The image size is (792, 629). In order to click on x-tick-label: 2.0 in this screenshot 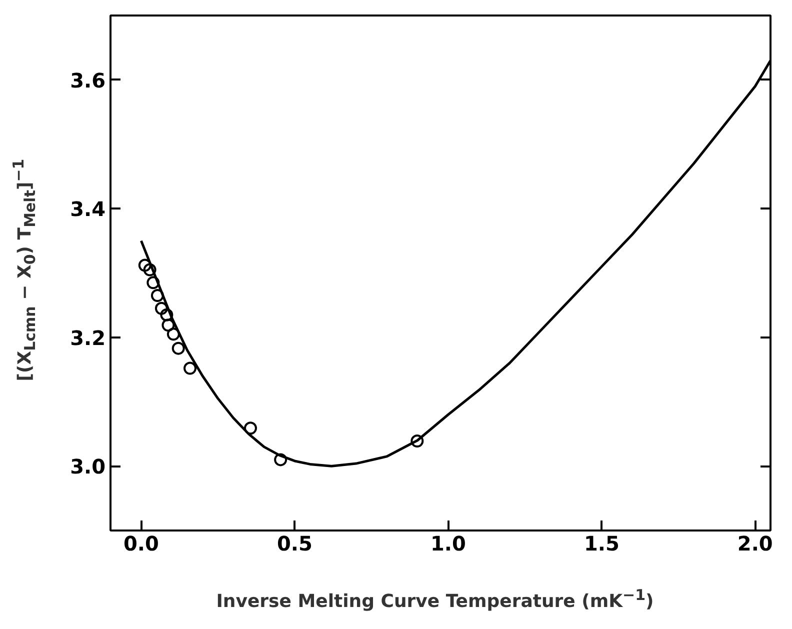, I will do `click(755, 544)`.